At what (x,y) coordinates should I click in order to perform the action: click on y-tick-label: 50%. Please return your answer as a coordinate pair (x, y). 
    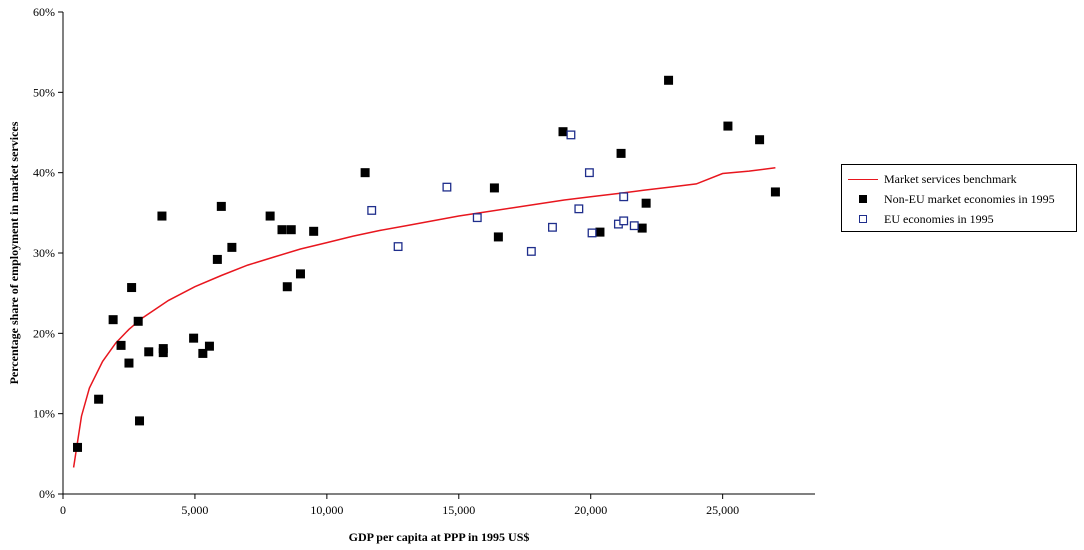
    Looking at the image, I should click on (44, 92).